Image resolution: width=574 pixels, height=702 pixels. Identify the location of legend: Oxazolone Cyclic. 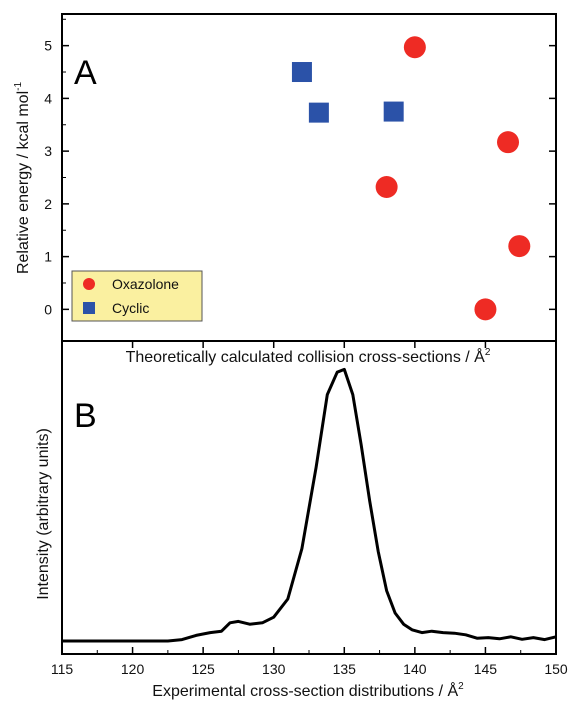
(137, 296).